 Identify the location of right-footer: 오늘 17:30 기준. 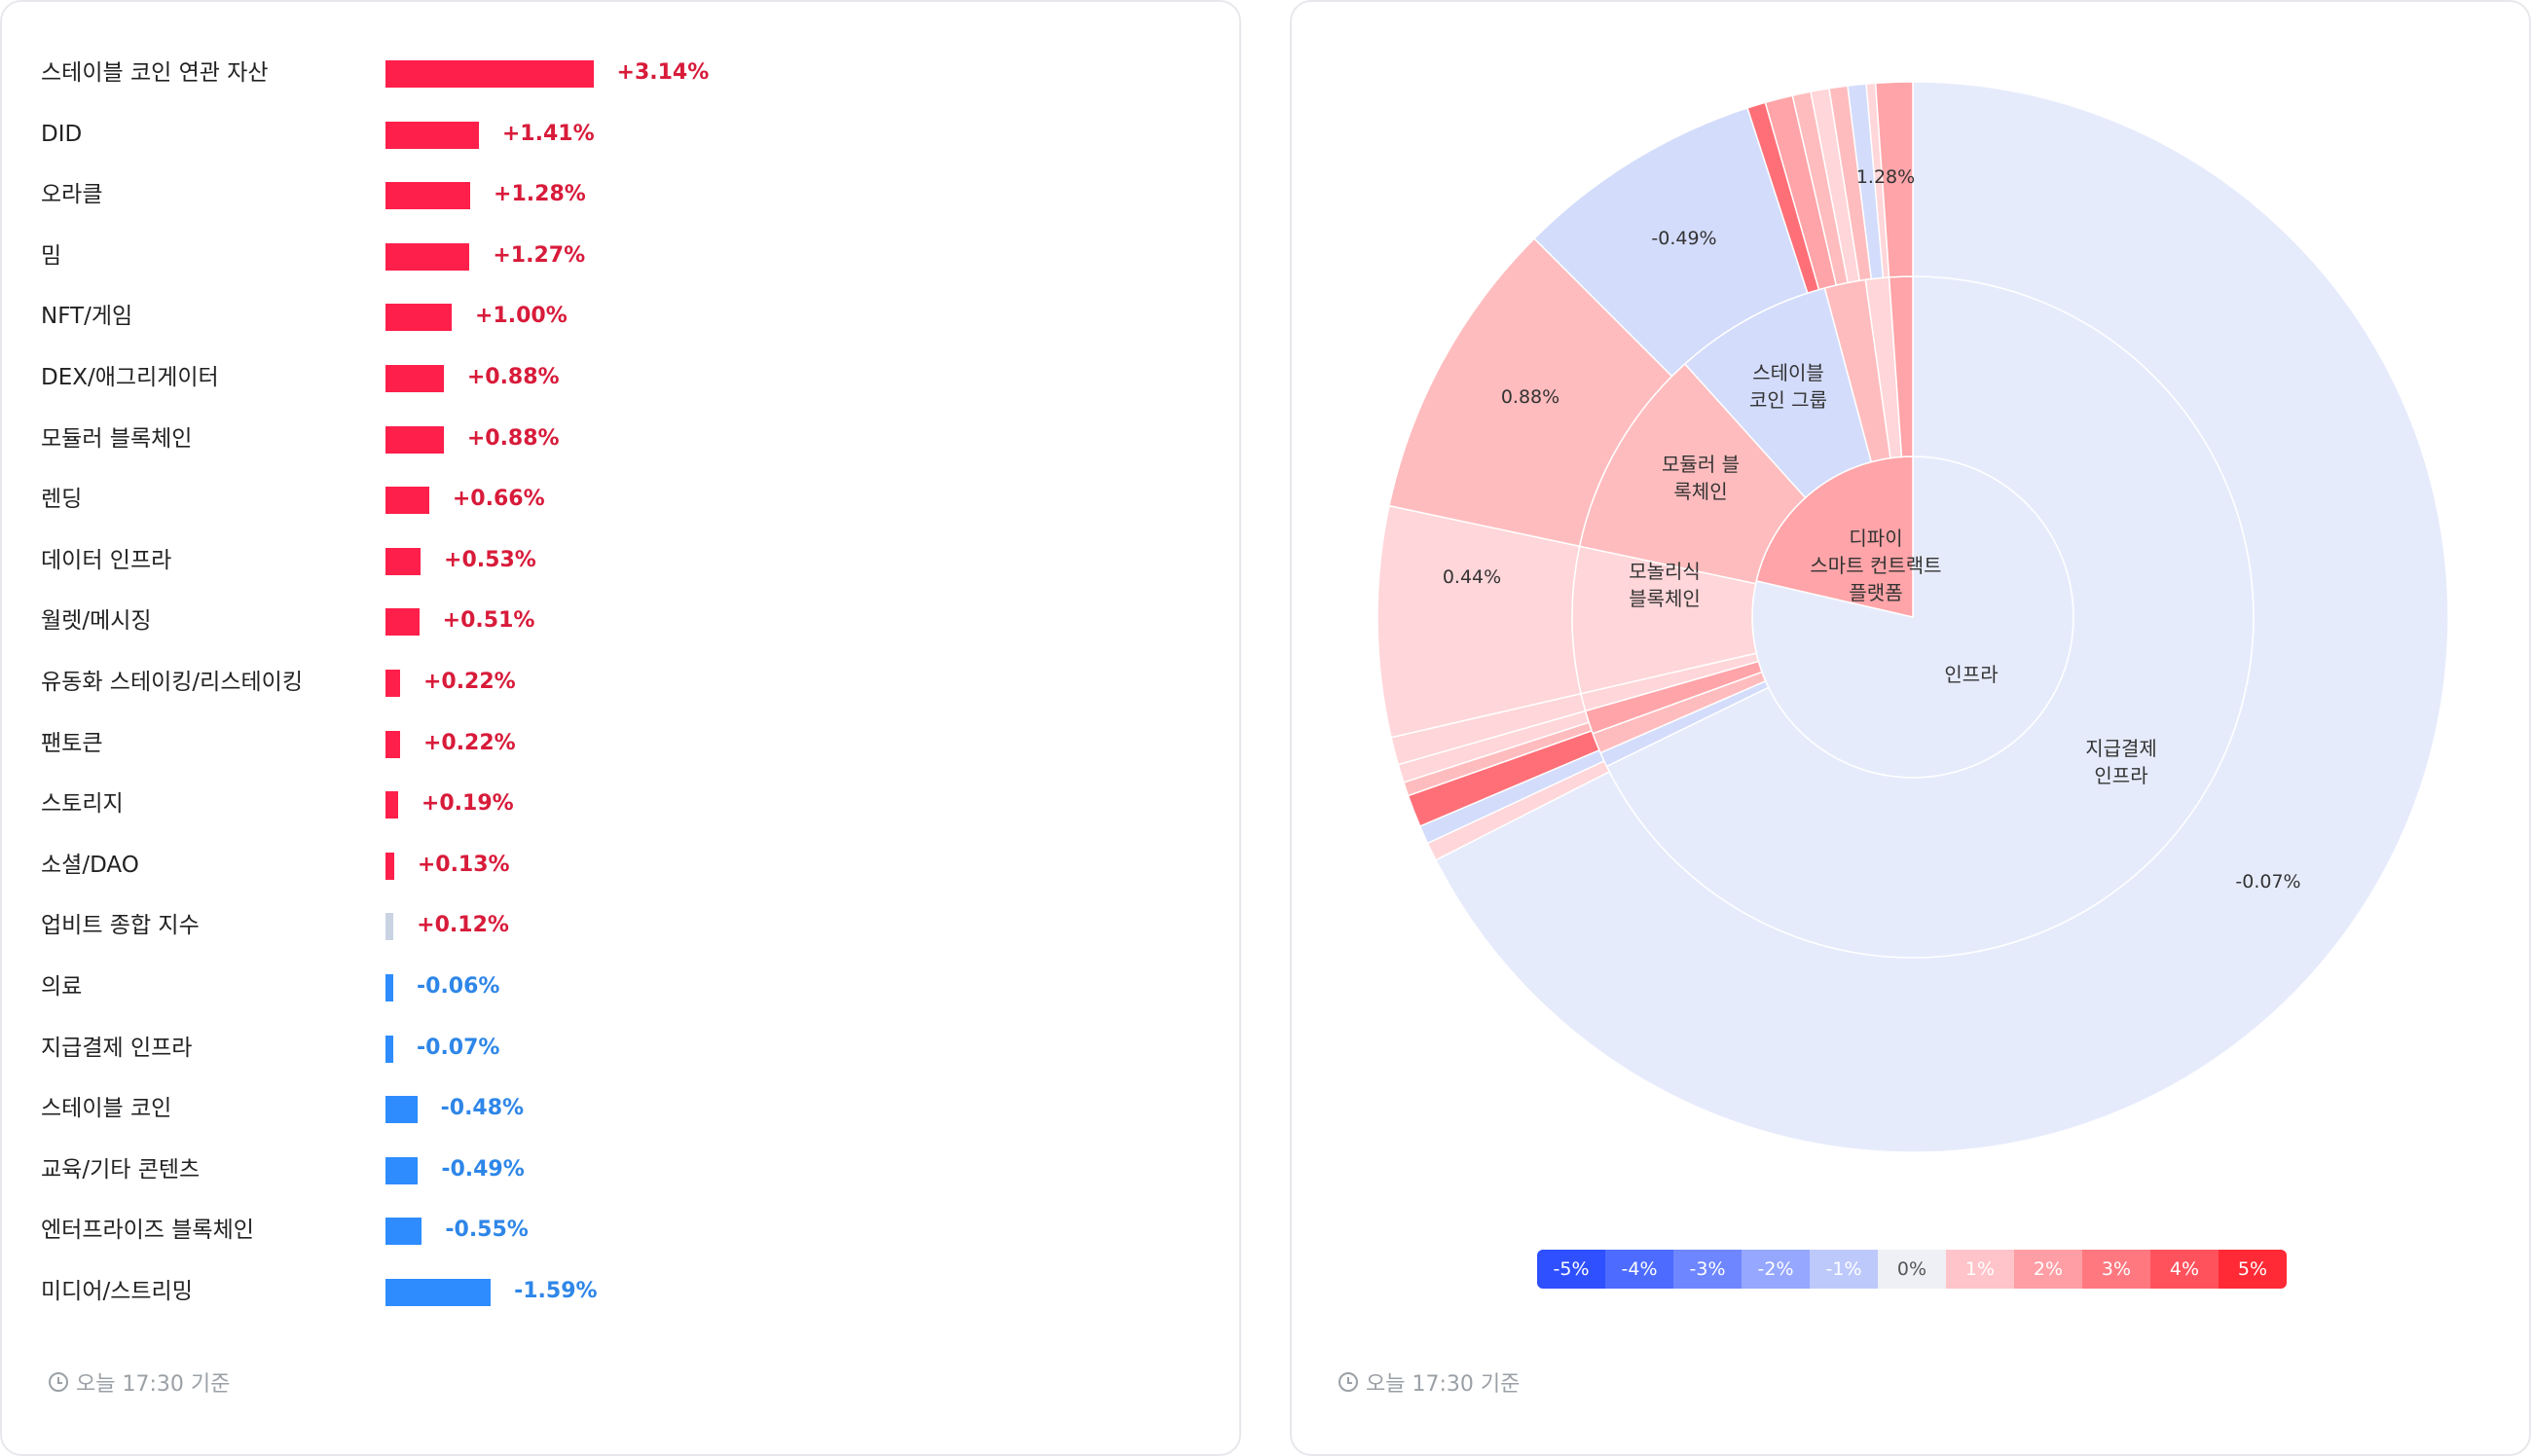
(1429, 1382).